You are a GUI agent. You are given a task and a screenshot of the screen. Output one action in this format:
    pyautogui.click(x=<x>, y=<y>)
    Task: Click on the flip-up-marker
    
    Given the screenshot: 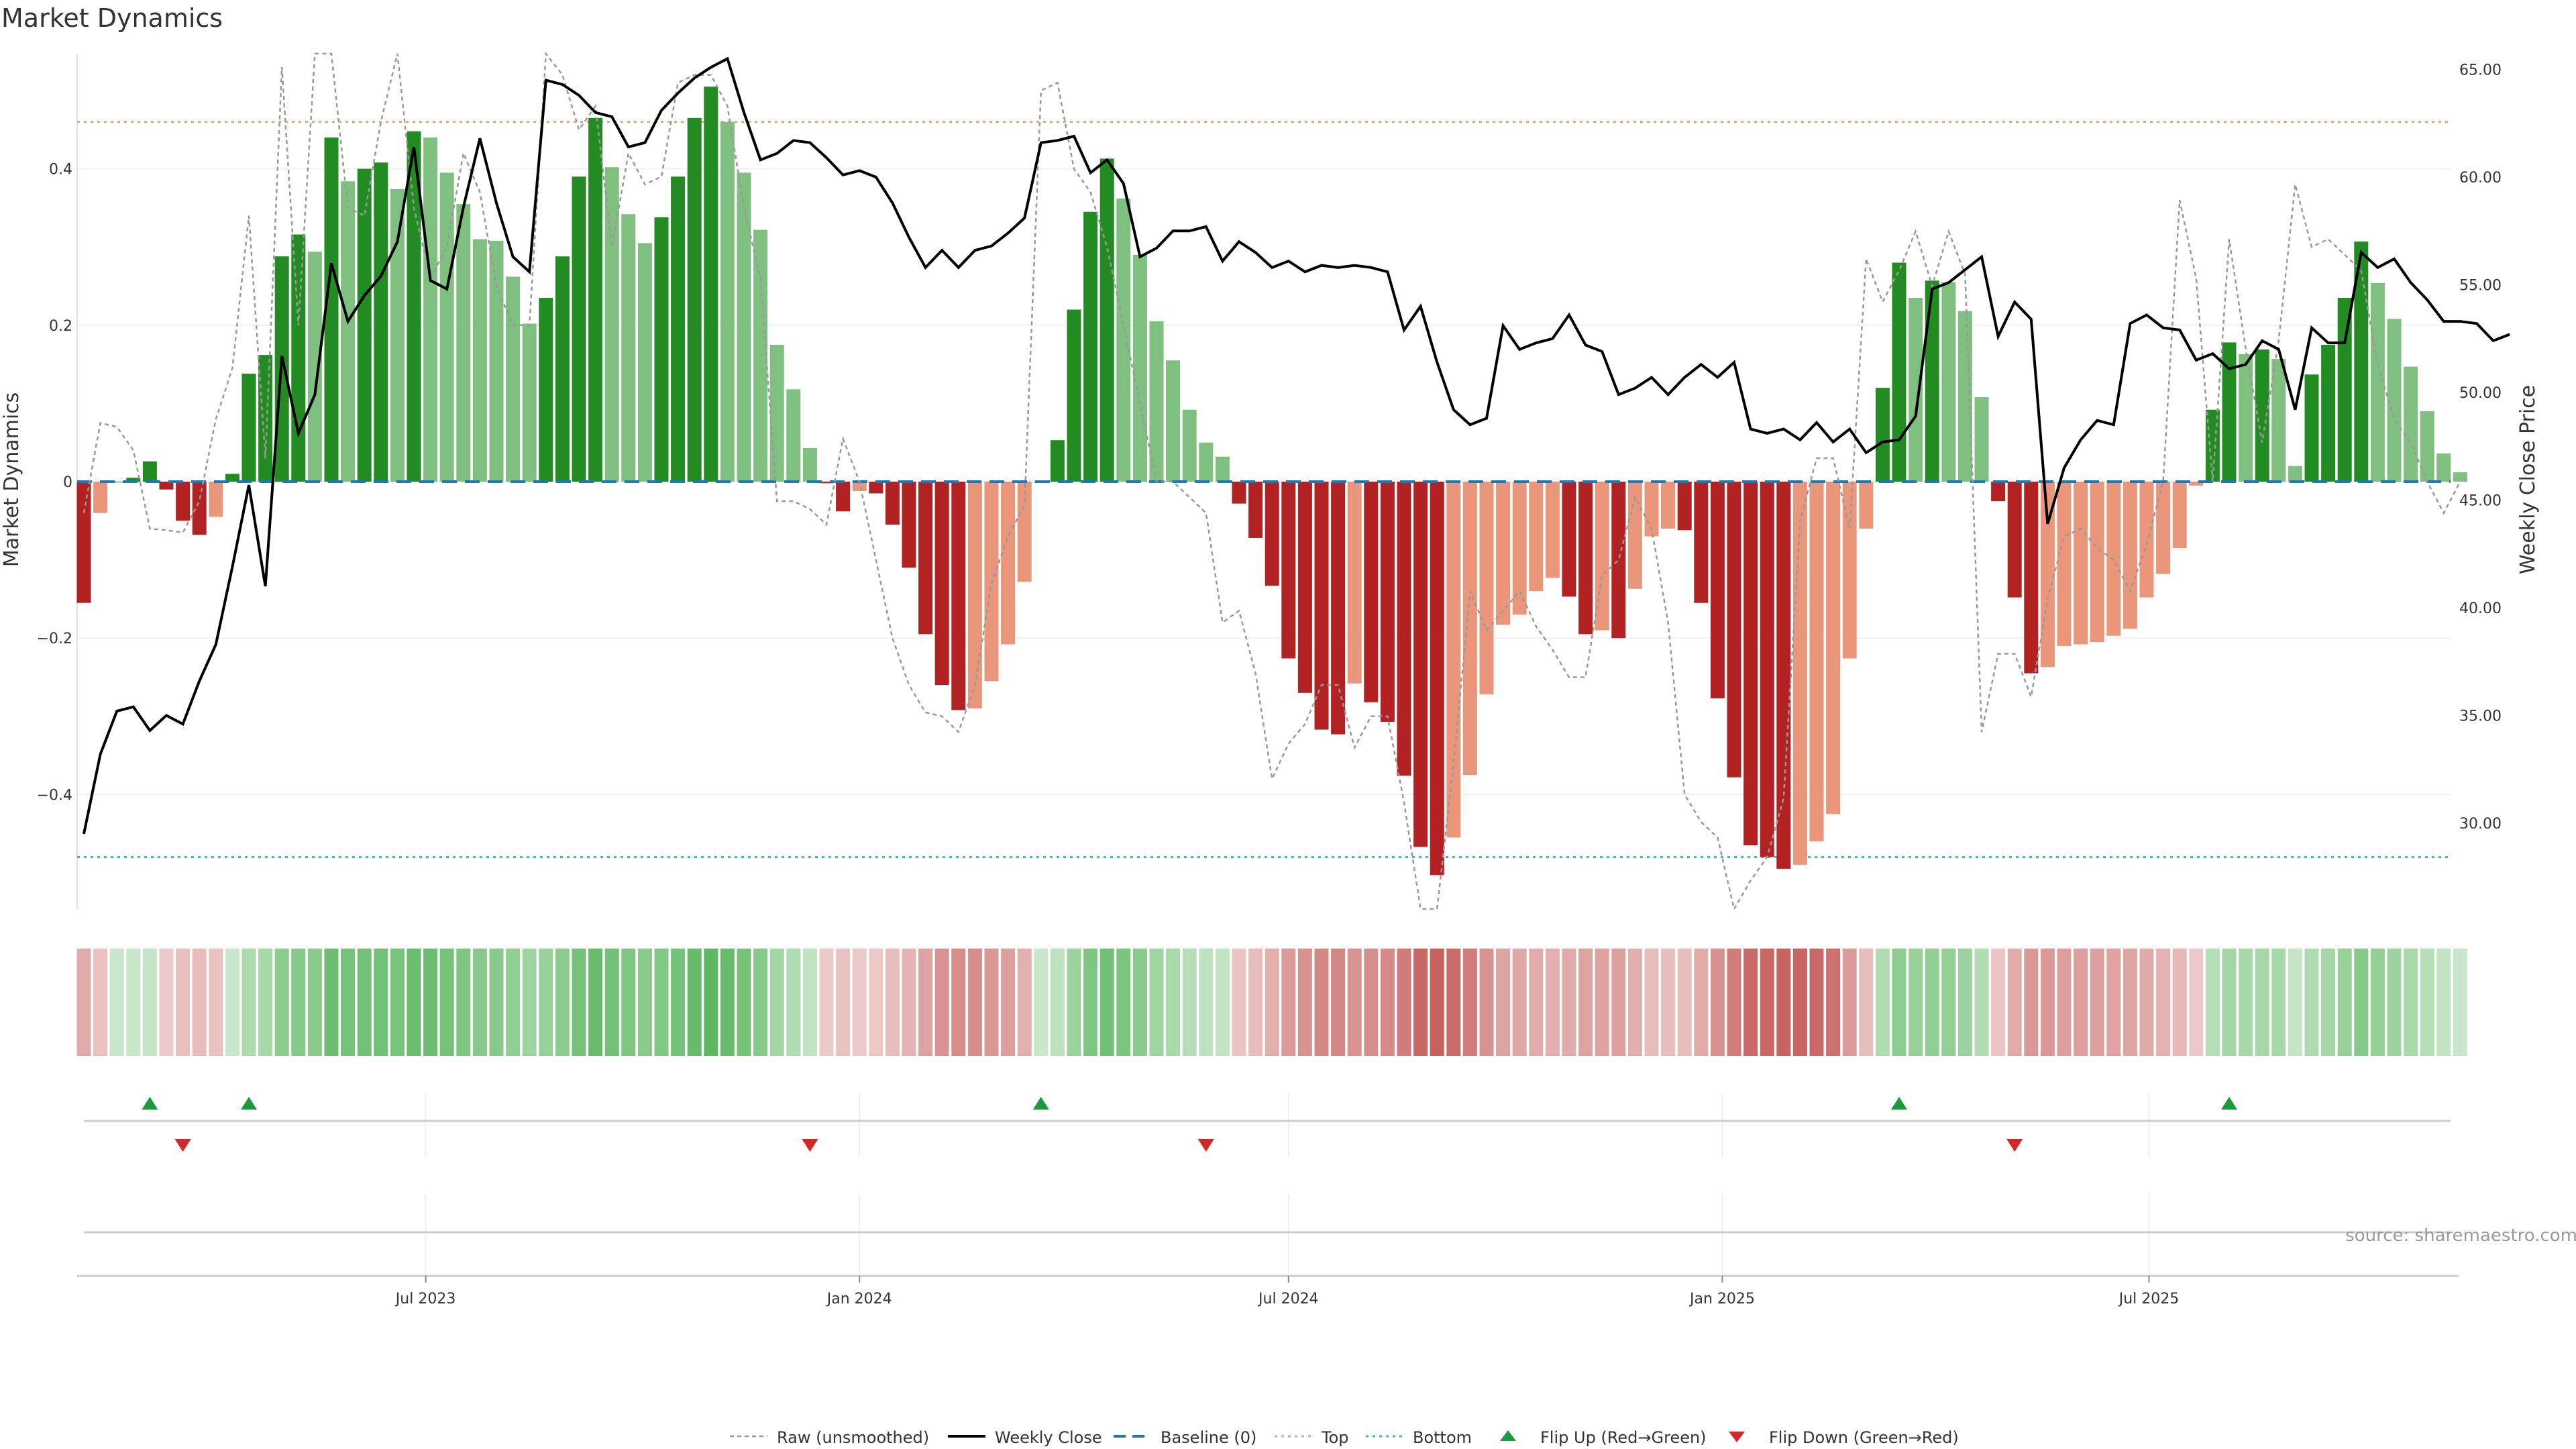 What is the action you would take?
    pyautogui.click(x=2229, y=1103)
    